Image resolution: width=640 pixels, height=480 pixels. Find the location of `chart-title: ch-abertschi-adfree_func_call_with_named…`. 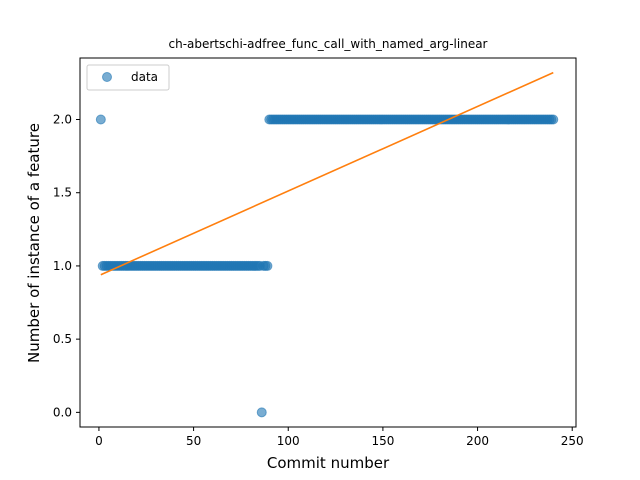

chart-title: ch-abertschi-adfree_func_call_with_named… is located at coordinates (327, 44).